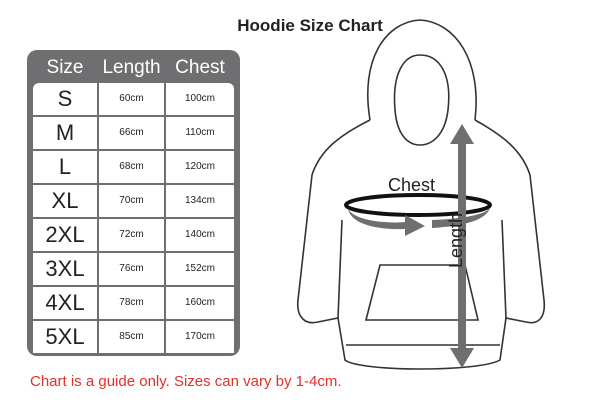 The image size is (600, 411). Describe the element at coordinates (386, 222) in the screenshot. I see `chest-arrow-left` at that location.